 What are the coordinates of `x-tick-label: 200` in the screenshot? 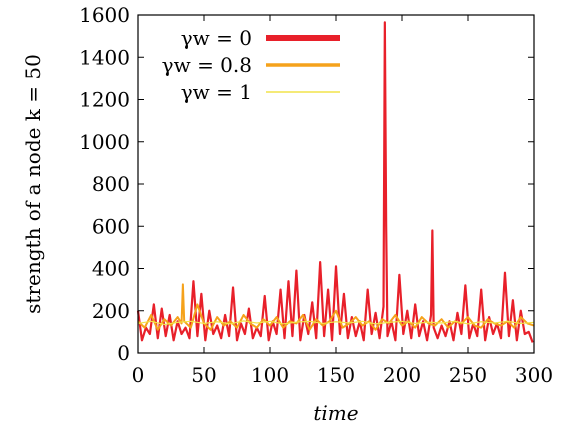 It's located at (402, 375).